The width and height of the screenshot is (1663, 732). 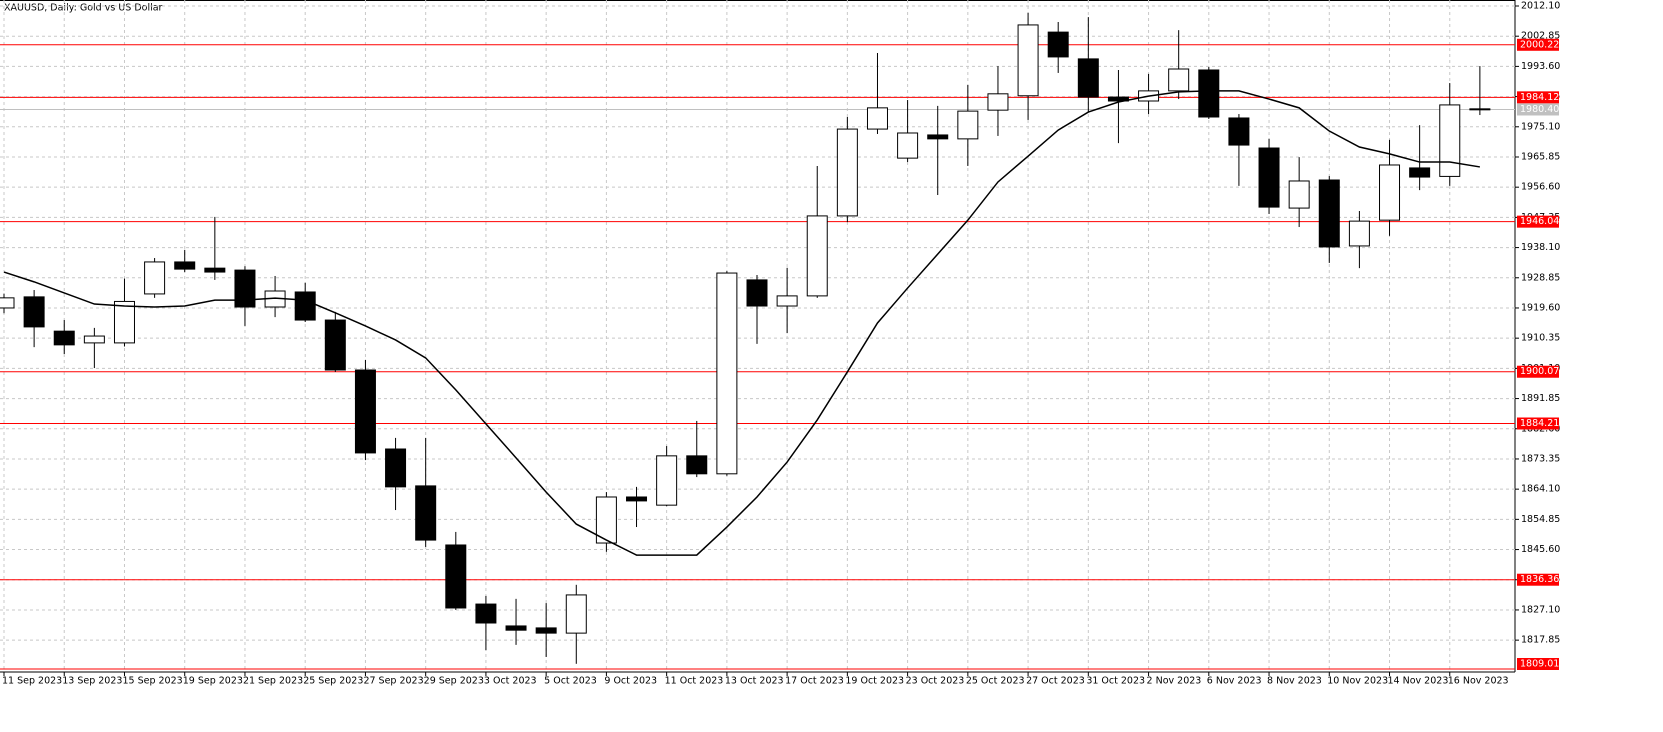 I want to click on y-tick-label: 1827.10, so click(x=1540, y=609).